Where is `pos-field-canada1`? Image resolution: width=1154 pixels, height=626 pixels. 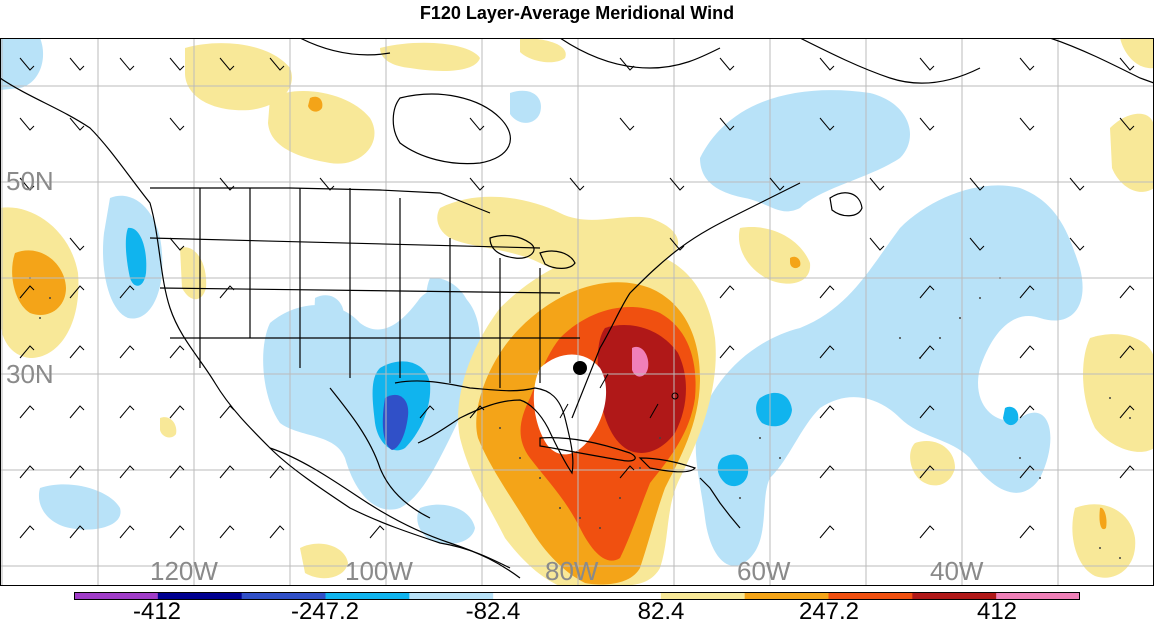 pos-field-canada1 is located at coordinates (238, 77).